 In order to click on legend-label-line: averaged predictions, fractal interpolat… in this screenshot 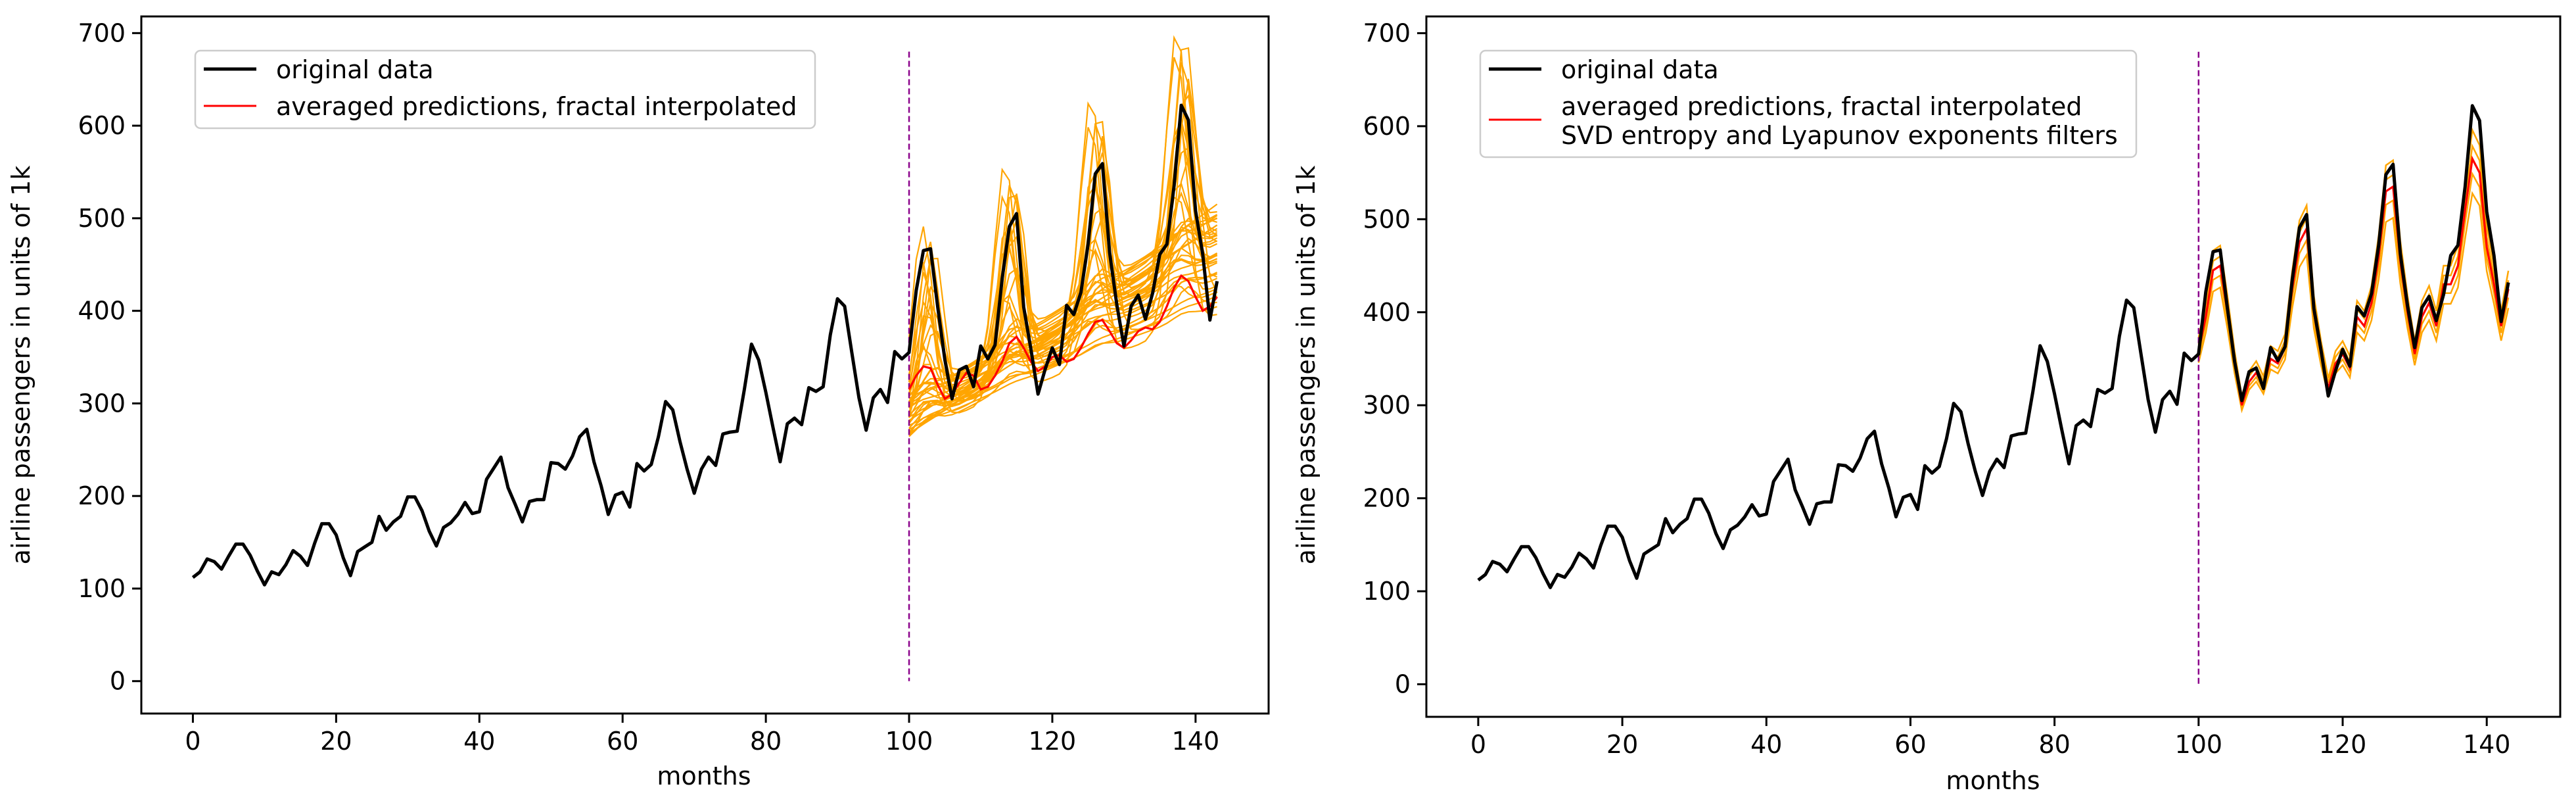, I will do `click(1821, 106)`.